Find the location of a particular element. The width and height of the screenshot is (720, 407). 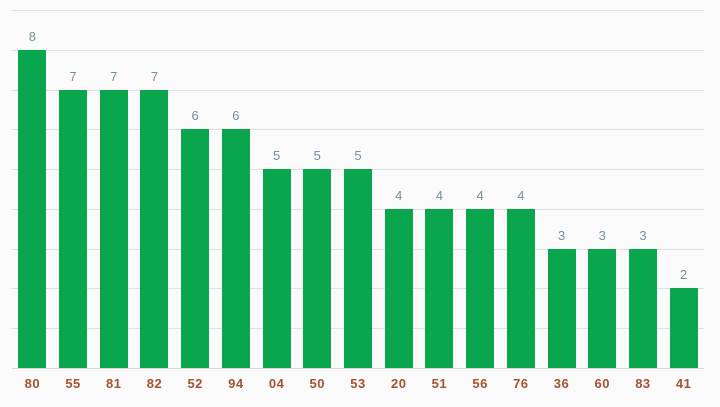

x-axis-label: 55 is located at coordinates (73, 383).